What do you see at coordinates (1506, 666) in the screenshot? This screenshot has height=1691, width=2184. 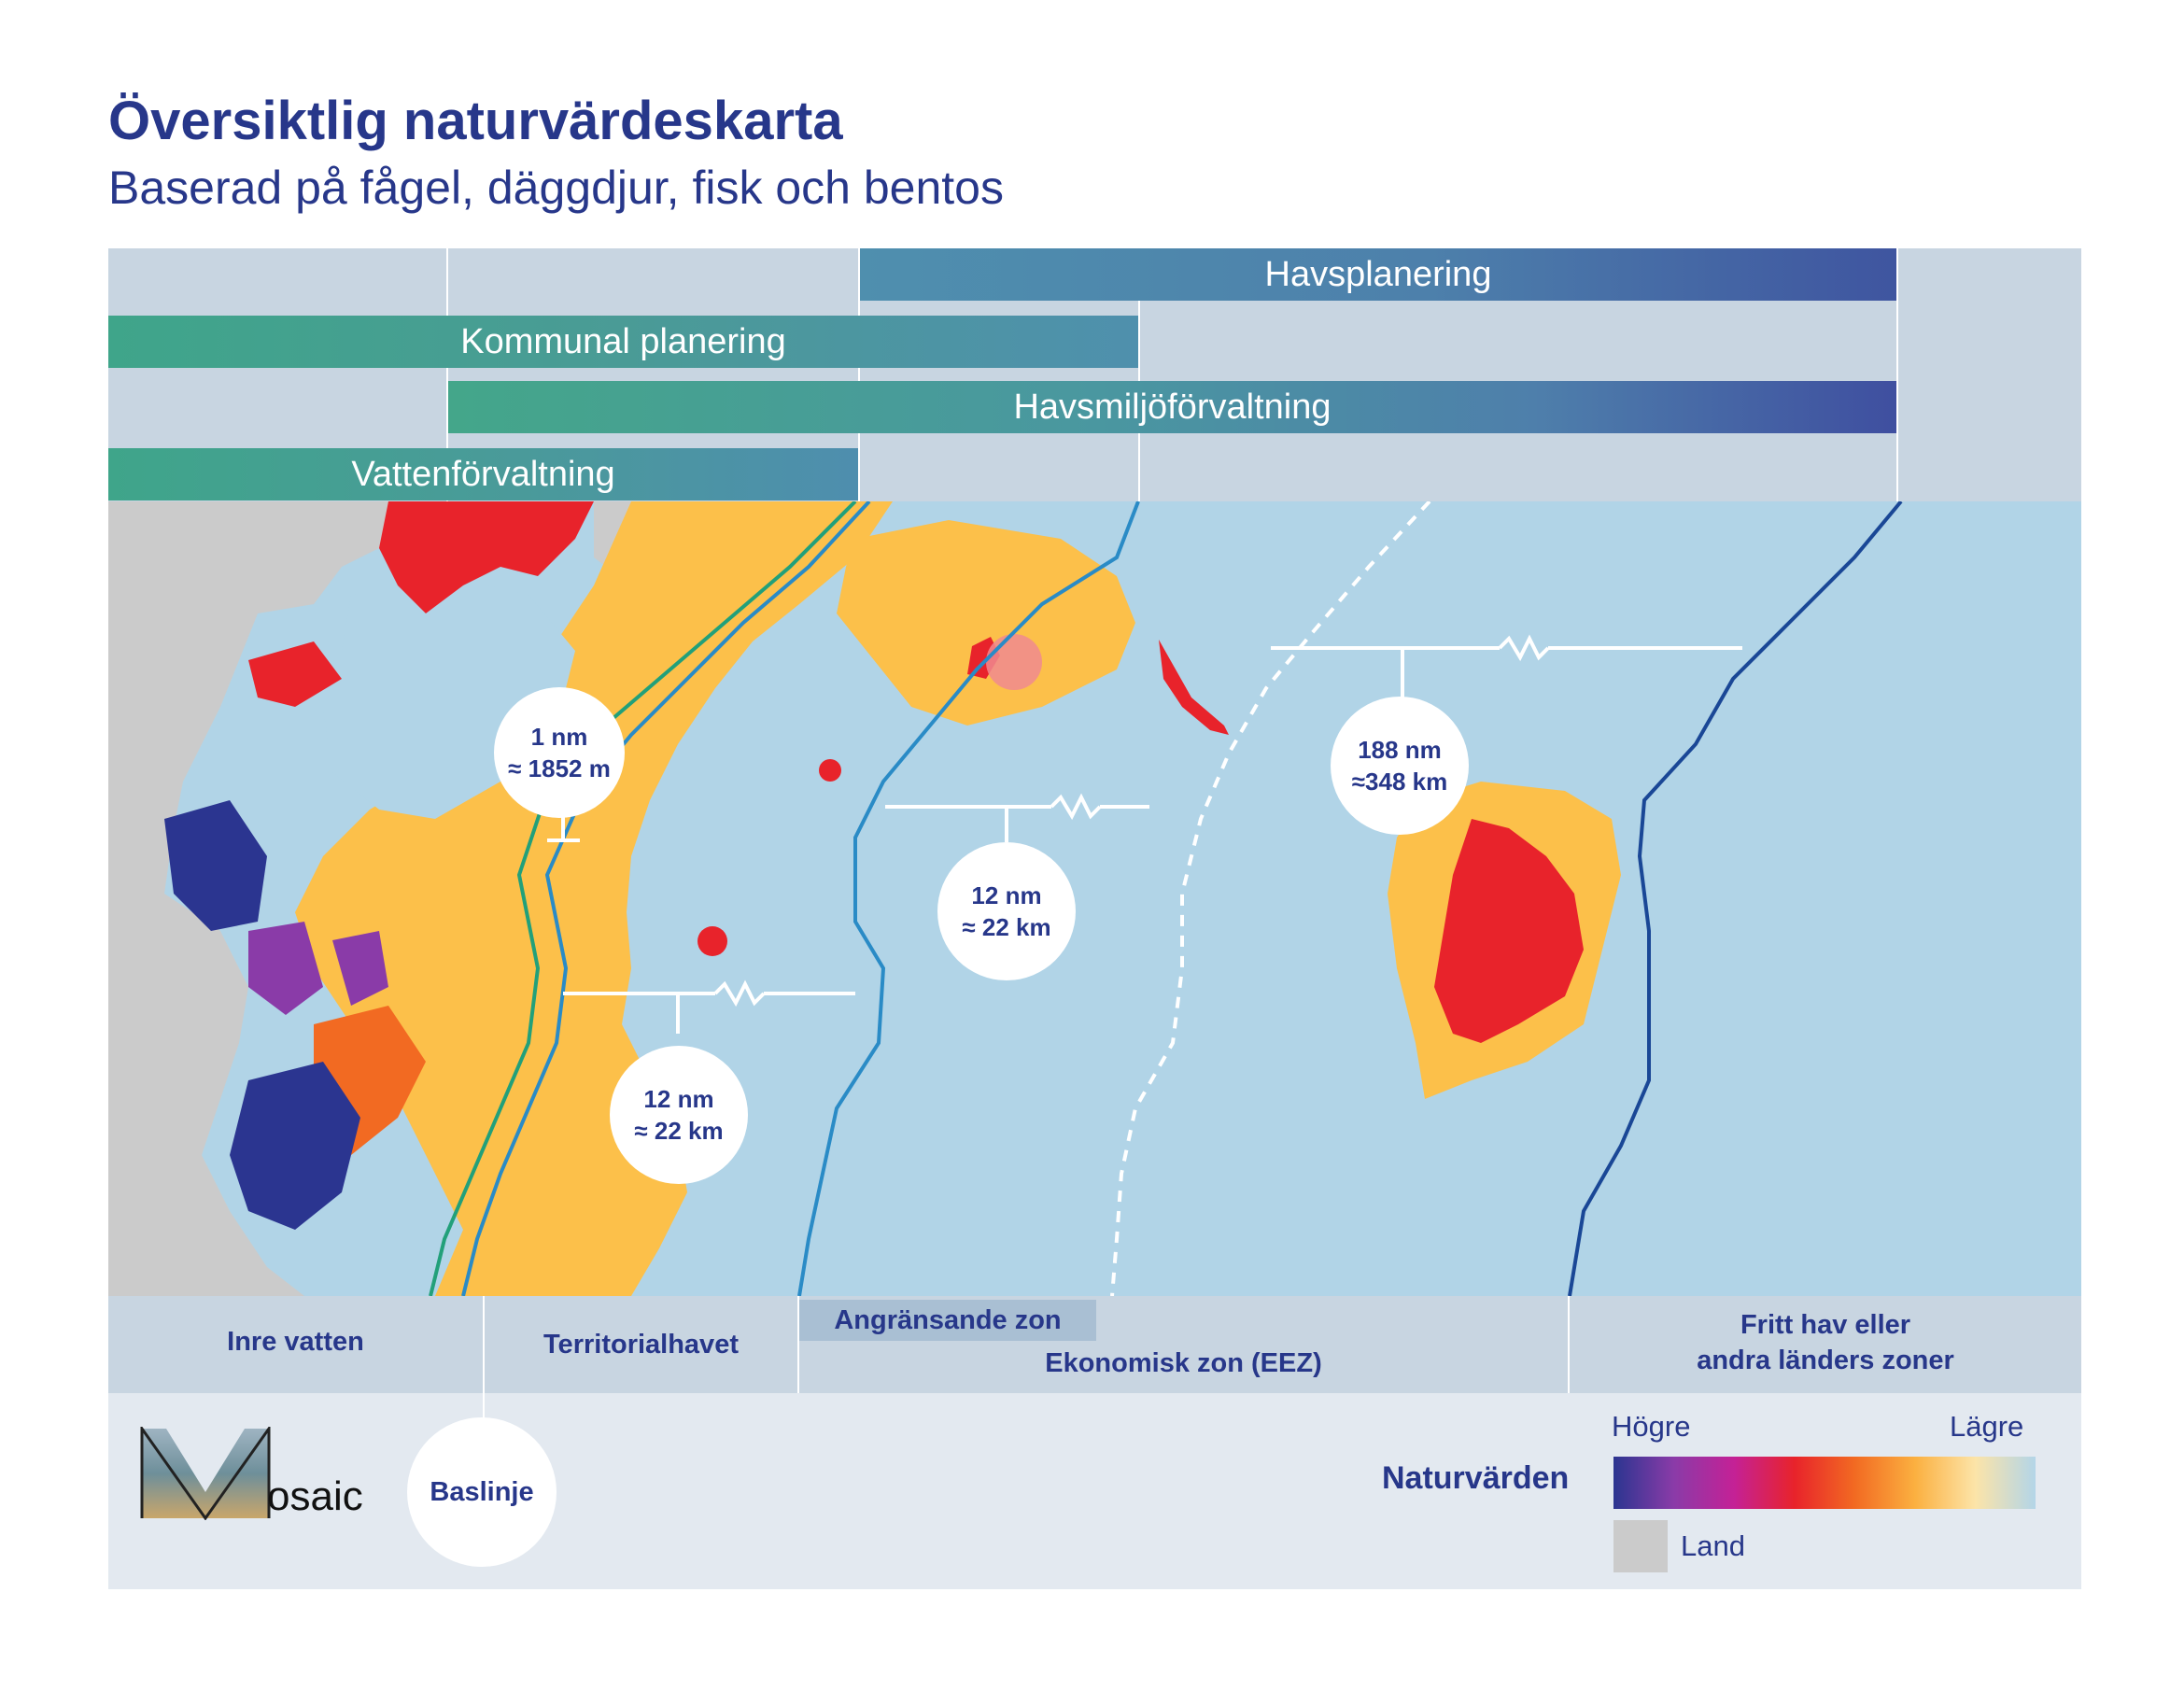 I see `distance-arrow-188nm` at bounding box center [1506, 666].